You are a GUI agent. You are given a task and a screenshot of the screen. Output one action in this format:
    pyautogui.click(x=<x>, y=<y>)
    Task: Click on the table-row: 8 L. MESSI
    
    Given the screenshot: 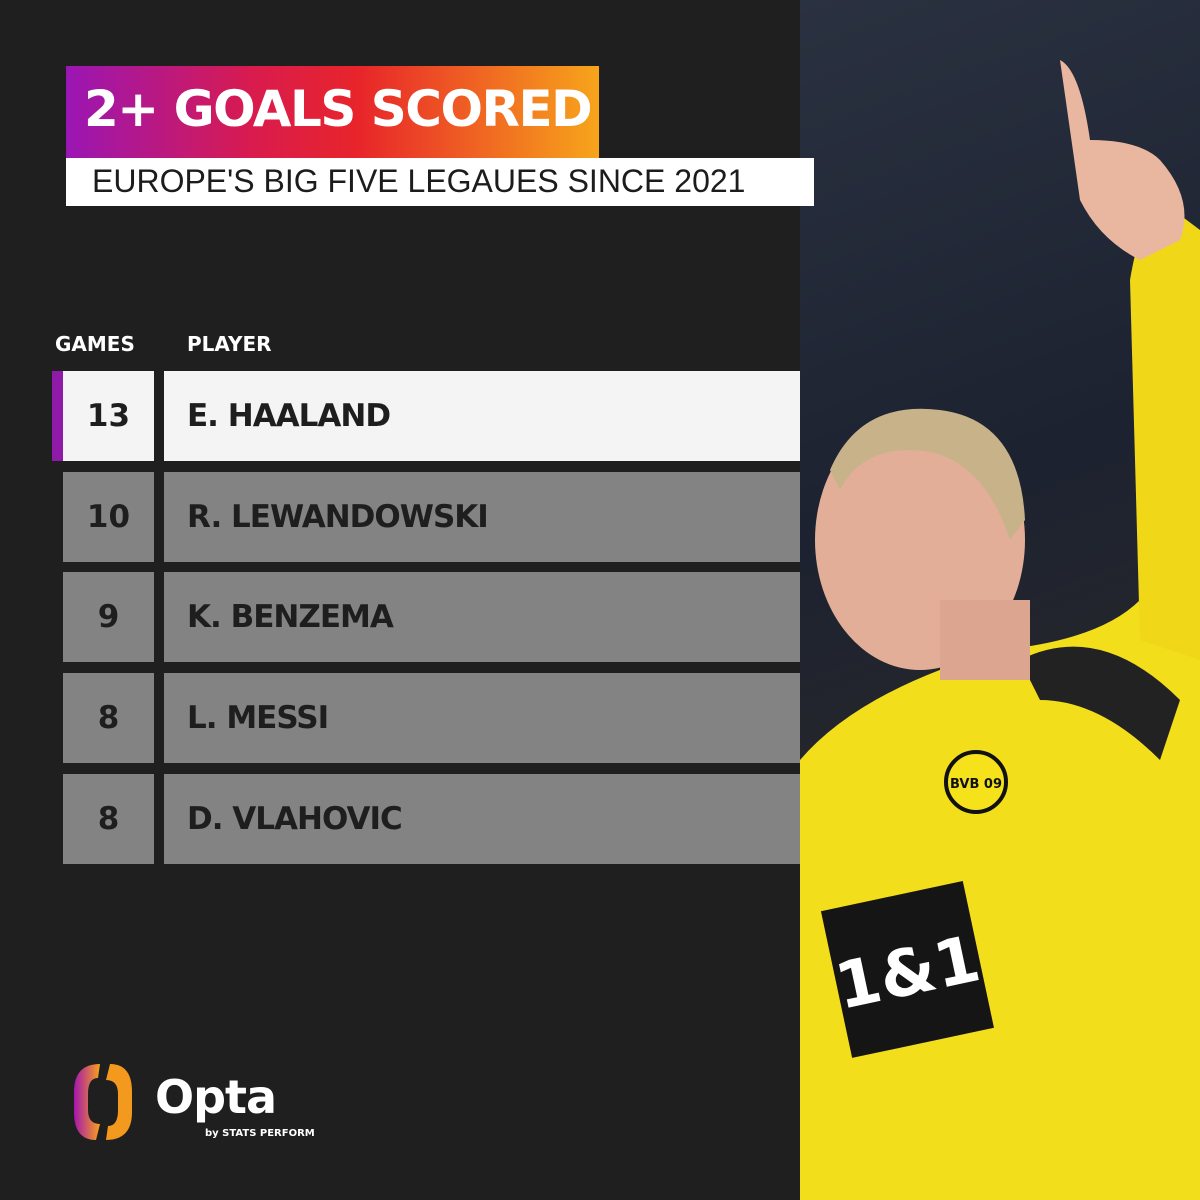 What is the action you would take?
    pyautogui.click(x=431, y=718)
    